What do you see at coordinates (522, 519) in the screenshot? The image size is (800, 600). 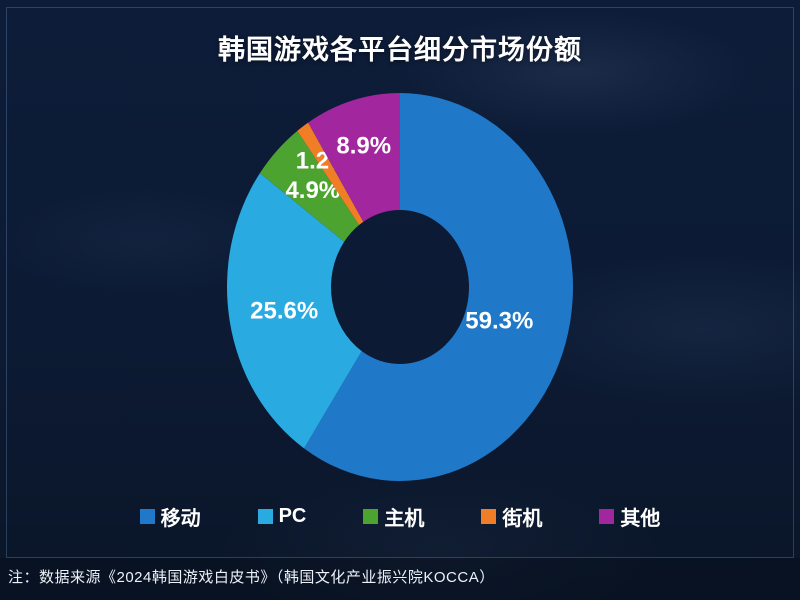 I see `legend-label-arcade: 街机` at bounding box center [522, 519].